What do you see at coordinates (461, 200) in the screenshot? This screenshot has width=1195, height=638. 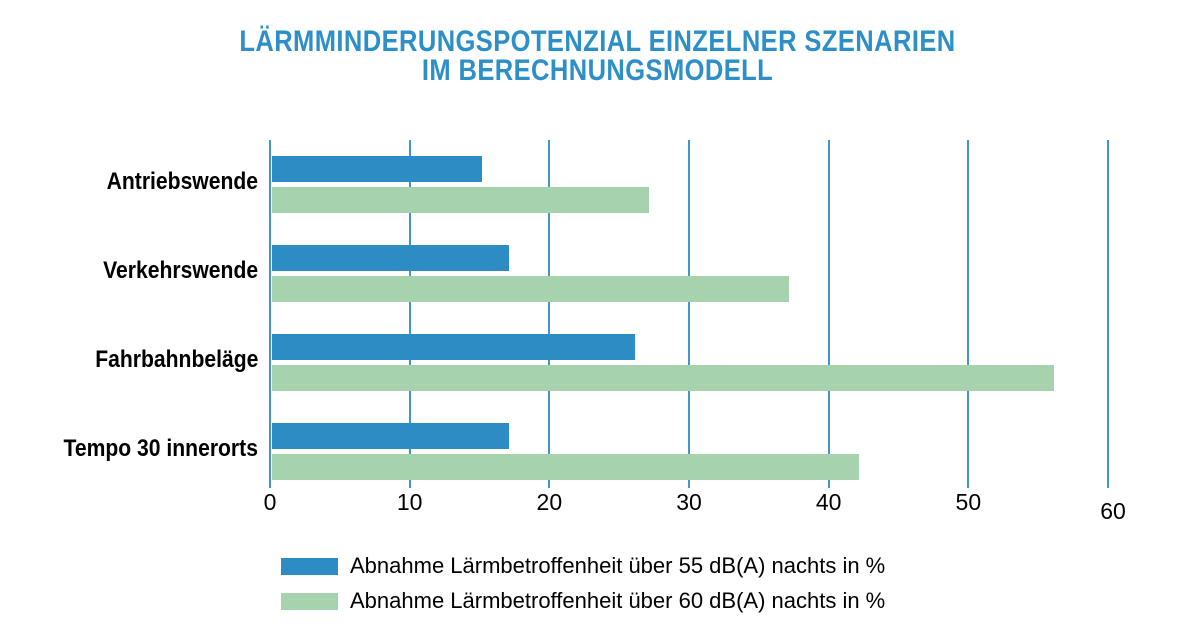 I see `bar-antriebswende-60dB` at bounding box center [461, 200].